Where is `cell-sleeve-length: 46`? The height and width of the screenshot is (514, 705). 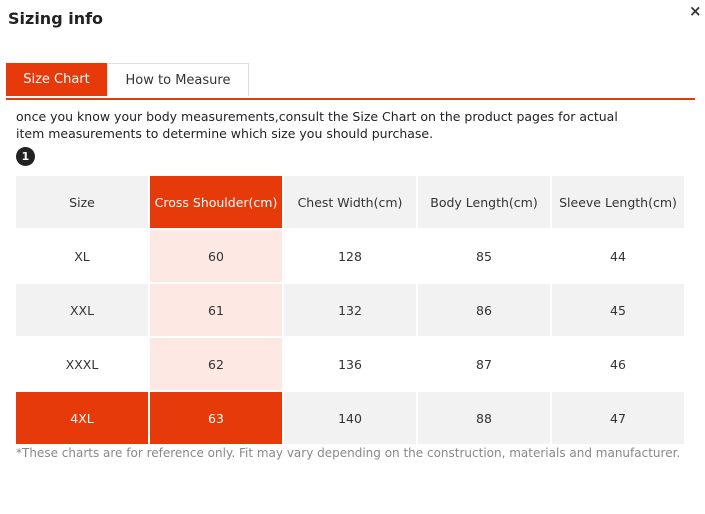 cell-sleeve-length: 46 is located at coordinates (618, 364).